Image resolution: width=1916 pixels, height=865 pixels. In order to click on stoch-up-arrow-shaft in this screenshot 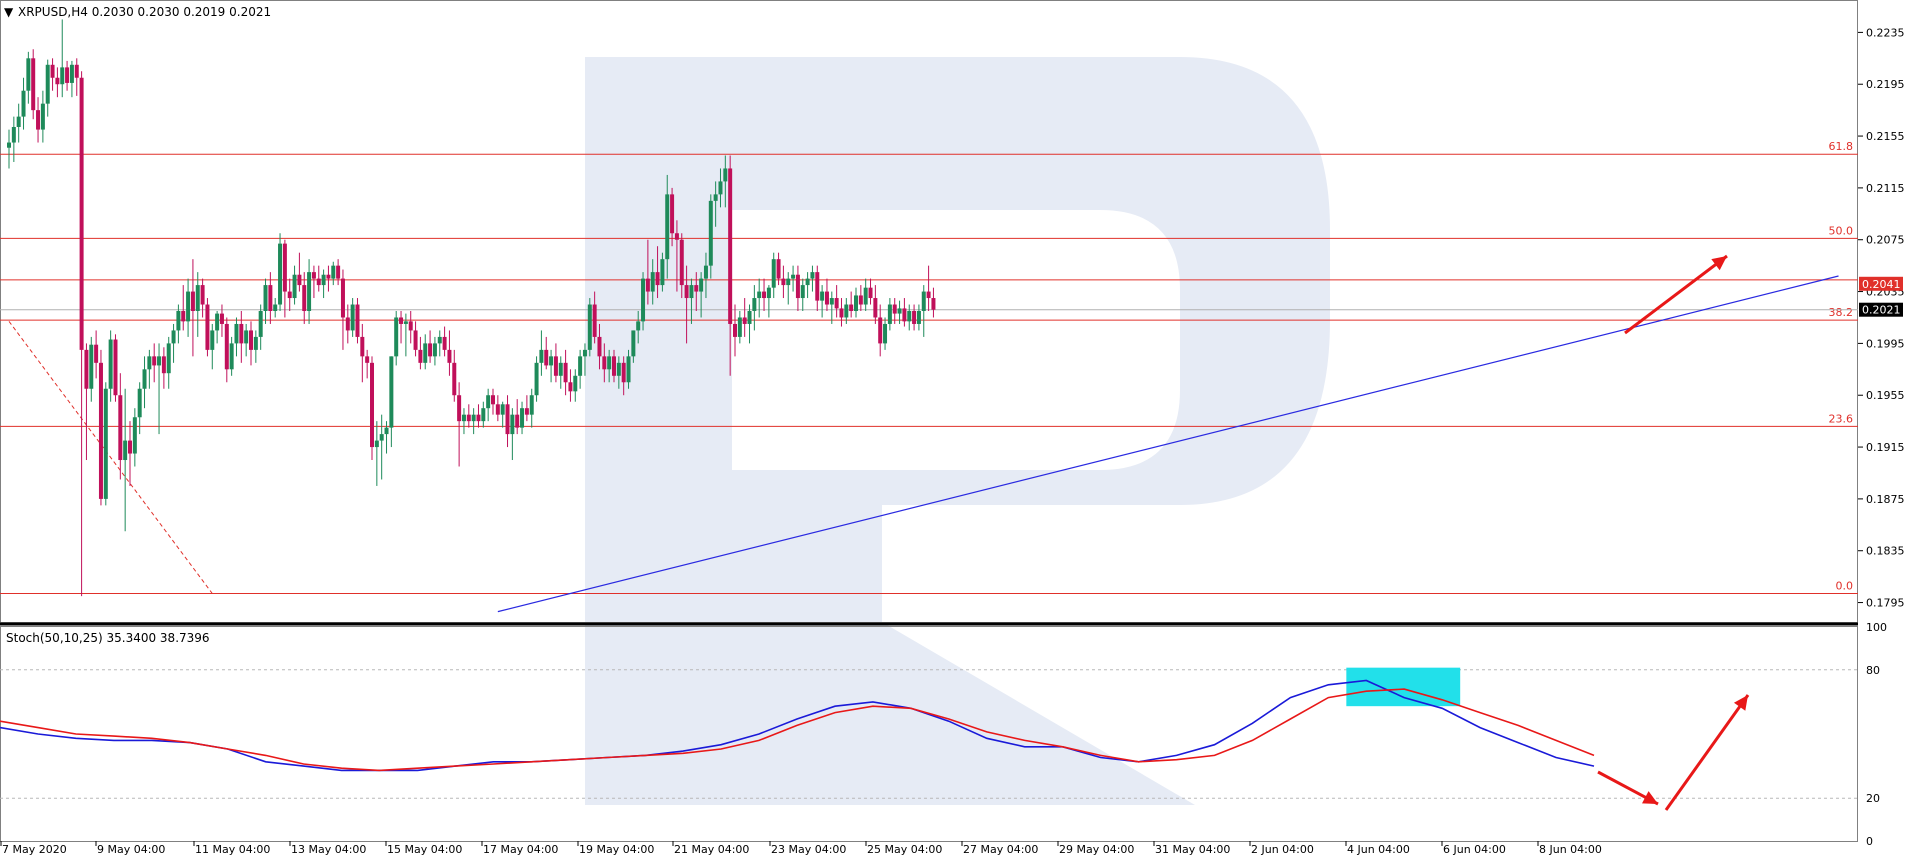, I will do `click(1707, 752)`.